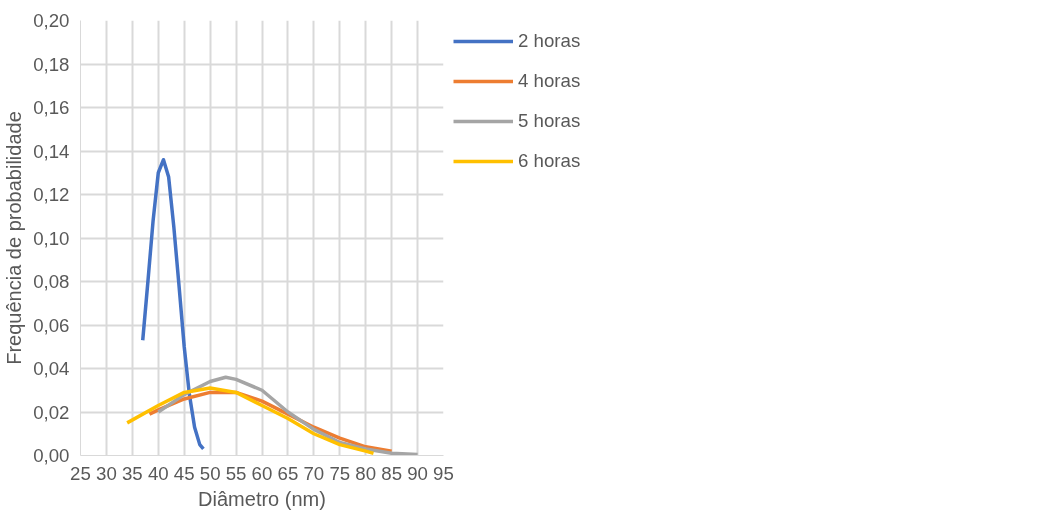 The width and height of the screenshot is (1041, 518). I want to click on legend-label: 4 horas, so click(549, 81).